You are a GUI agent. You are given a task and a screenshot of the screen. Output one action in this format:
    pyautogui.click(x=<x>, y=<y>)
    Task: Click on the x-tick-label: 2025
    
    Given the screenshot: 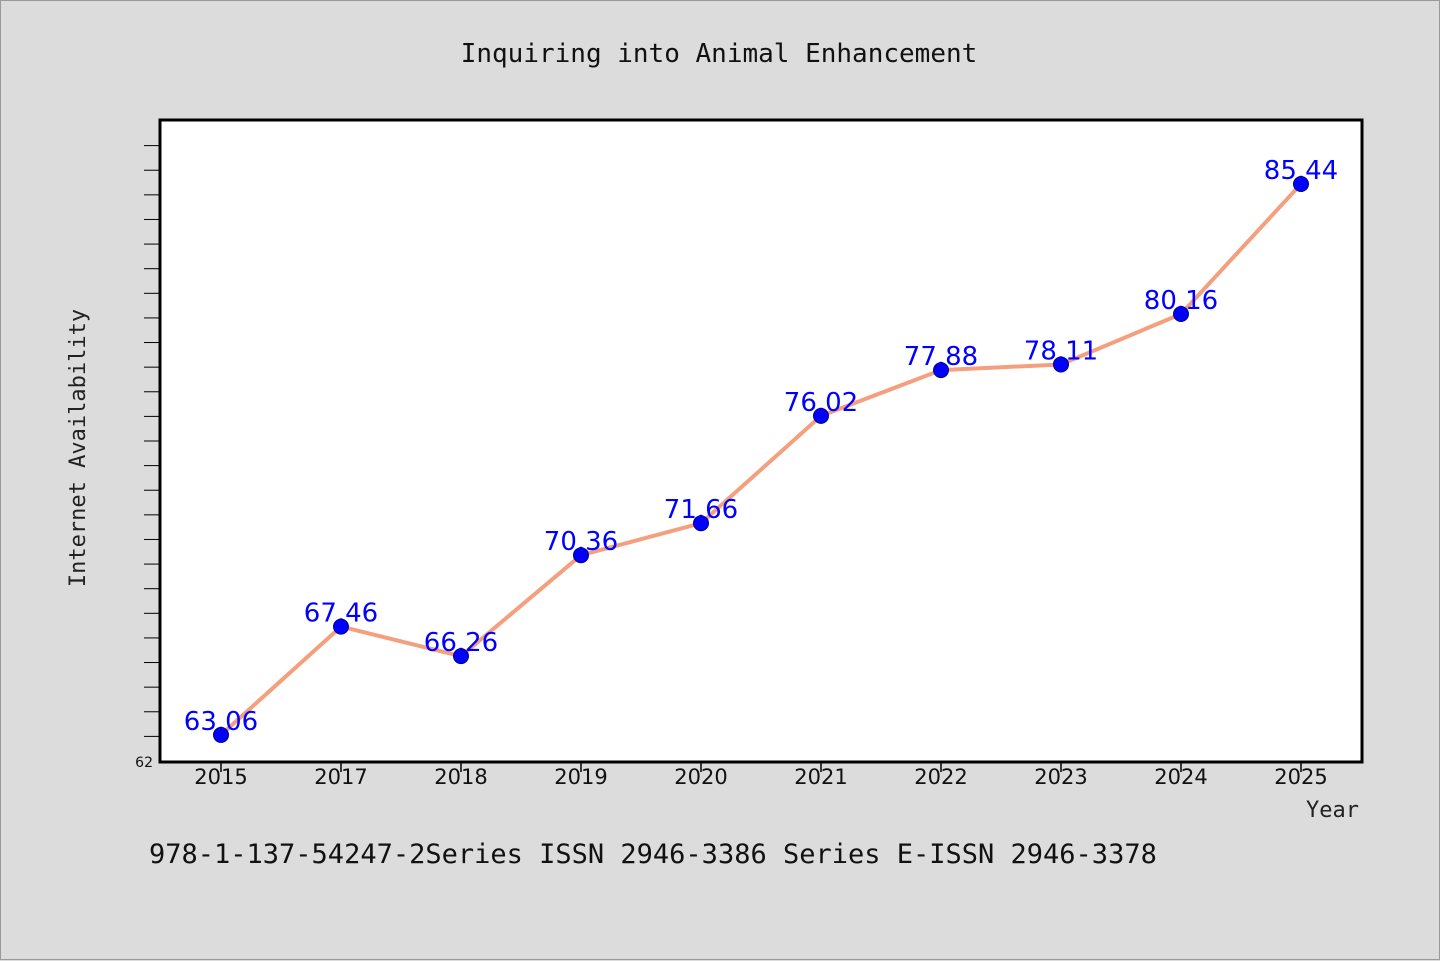 What is the action you would take?
    pyautogui.click(x=1300, y=777)
    